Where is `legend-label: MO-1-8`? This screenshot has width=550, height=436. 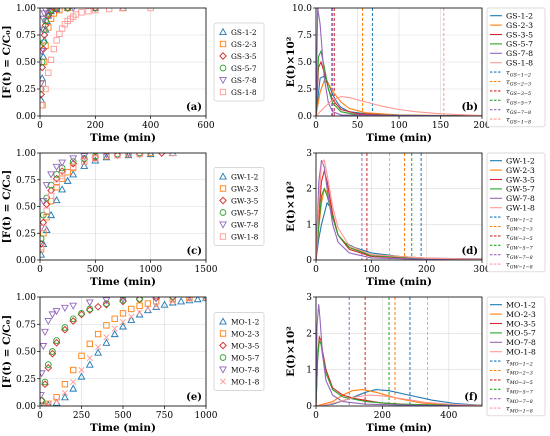
legend-label: MO-1-8 is located at coordinates (521, 352).